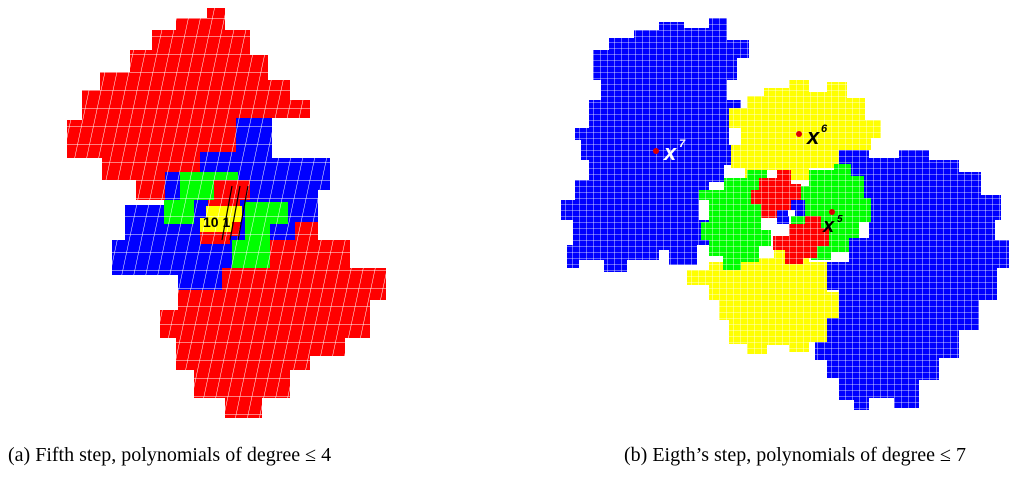 The image size is (1018, 477). Describe the element at coordinates (799, 134) in the screenshot. I see `point-x6` at that location.